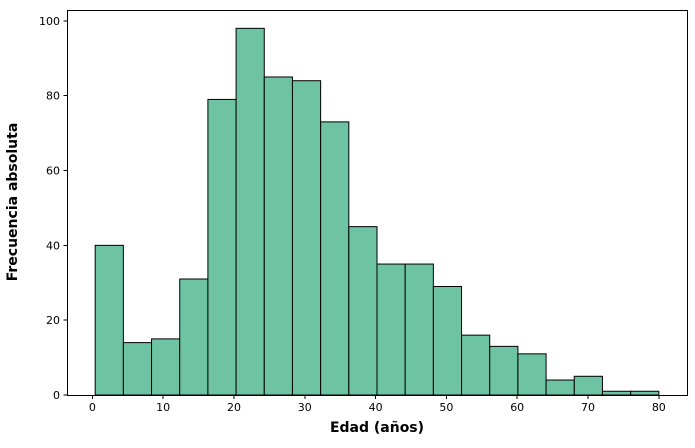 This screenshot has height=448, width=695. What do you see at coordinates (377, 428) in the screenshot?
I see `x-axis-label: Edad (años)` at bounding box center [377, 428].